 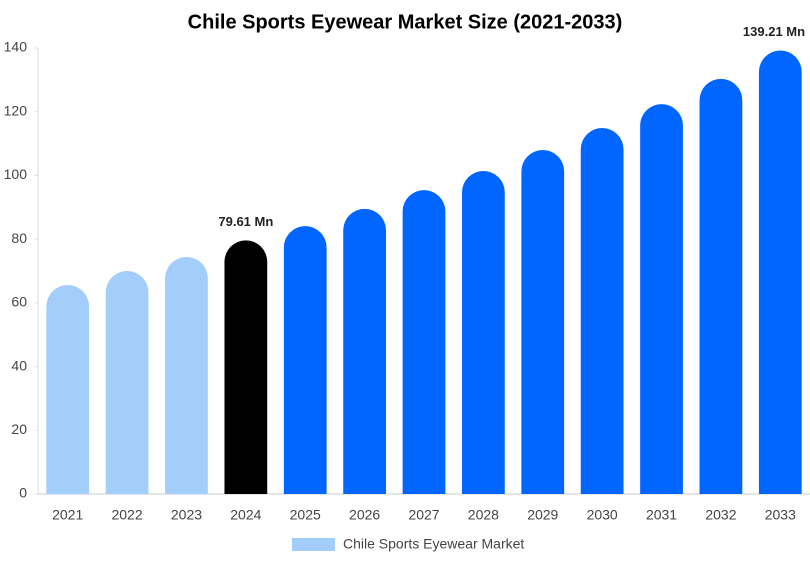 I want to click on y-tick-label: 100, so click(x=16, y=174).